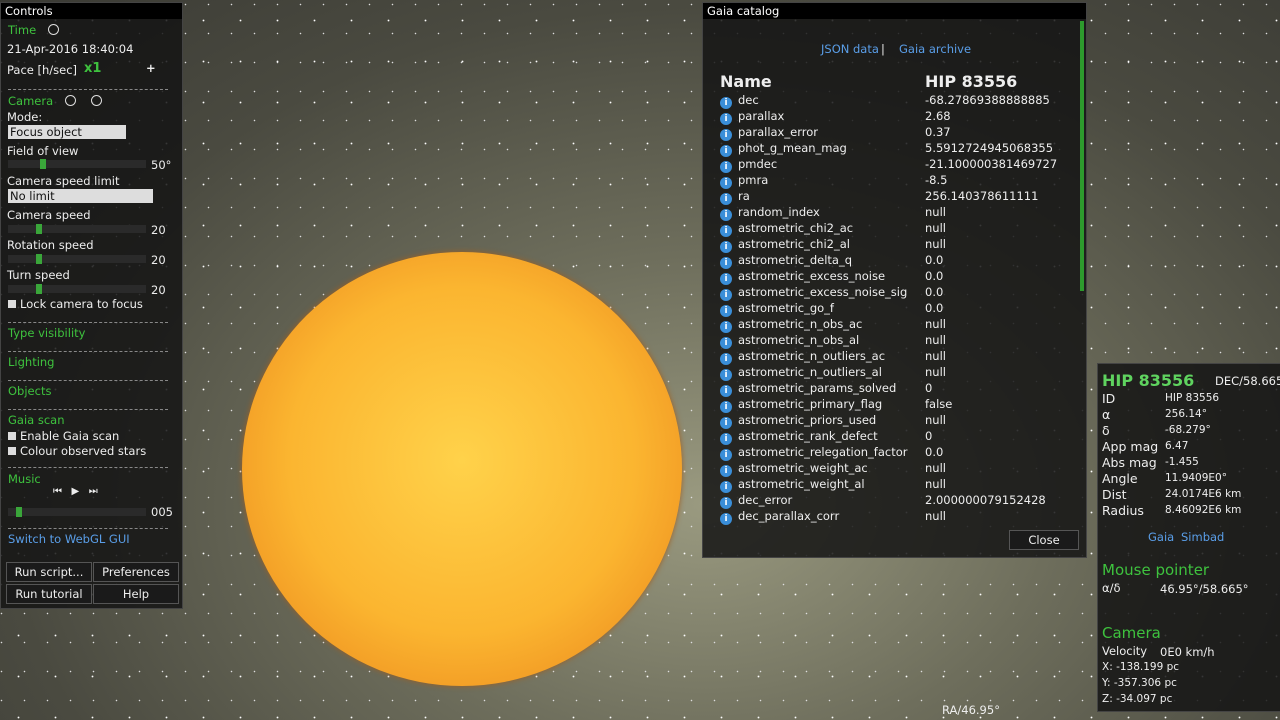 The image size is (1280, 720). What do you see at coordinates (161, 165) in the screenshot?
I see `fov-value: 50°` at bounding box center [161, 165].